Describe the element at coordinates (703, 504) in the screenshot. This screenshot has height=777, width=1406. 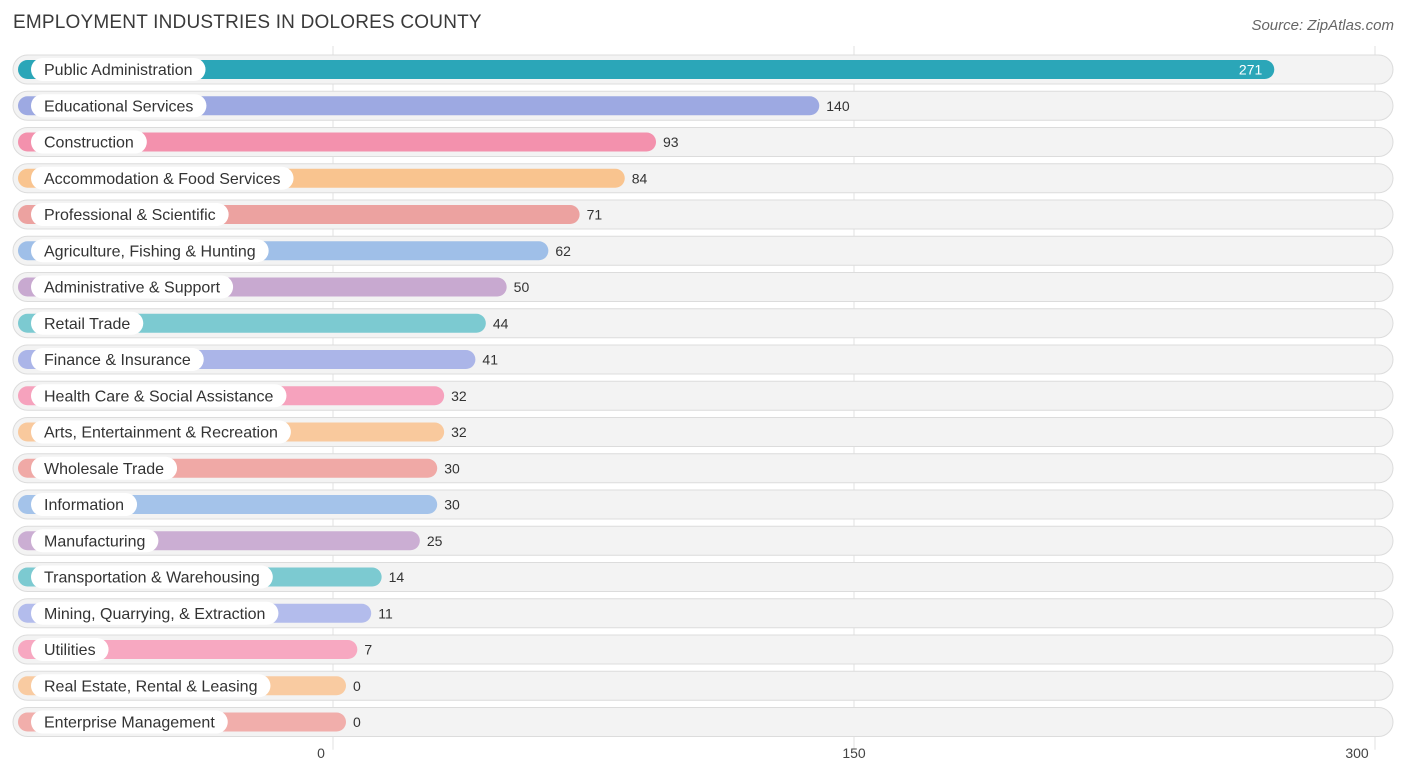
I see `bar-row: Information 30` at that location.